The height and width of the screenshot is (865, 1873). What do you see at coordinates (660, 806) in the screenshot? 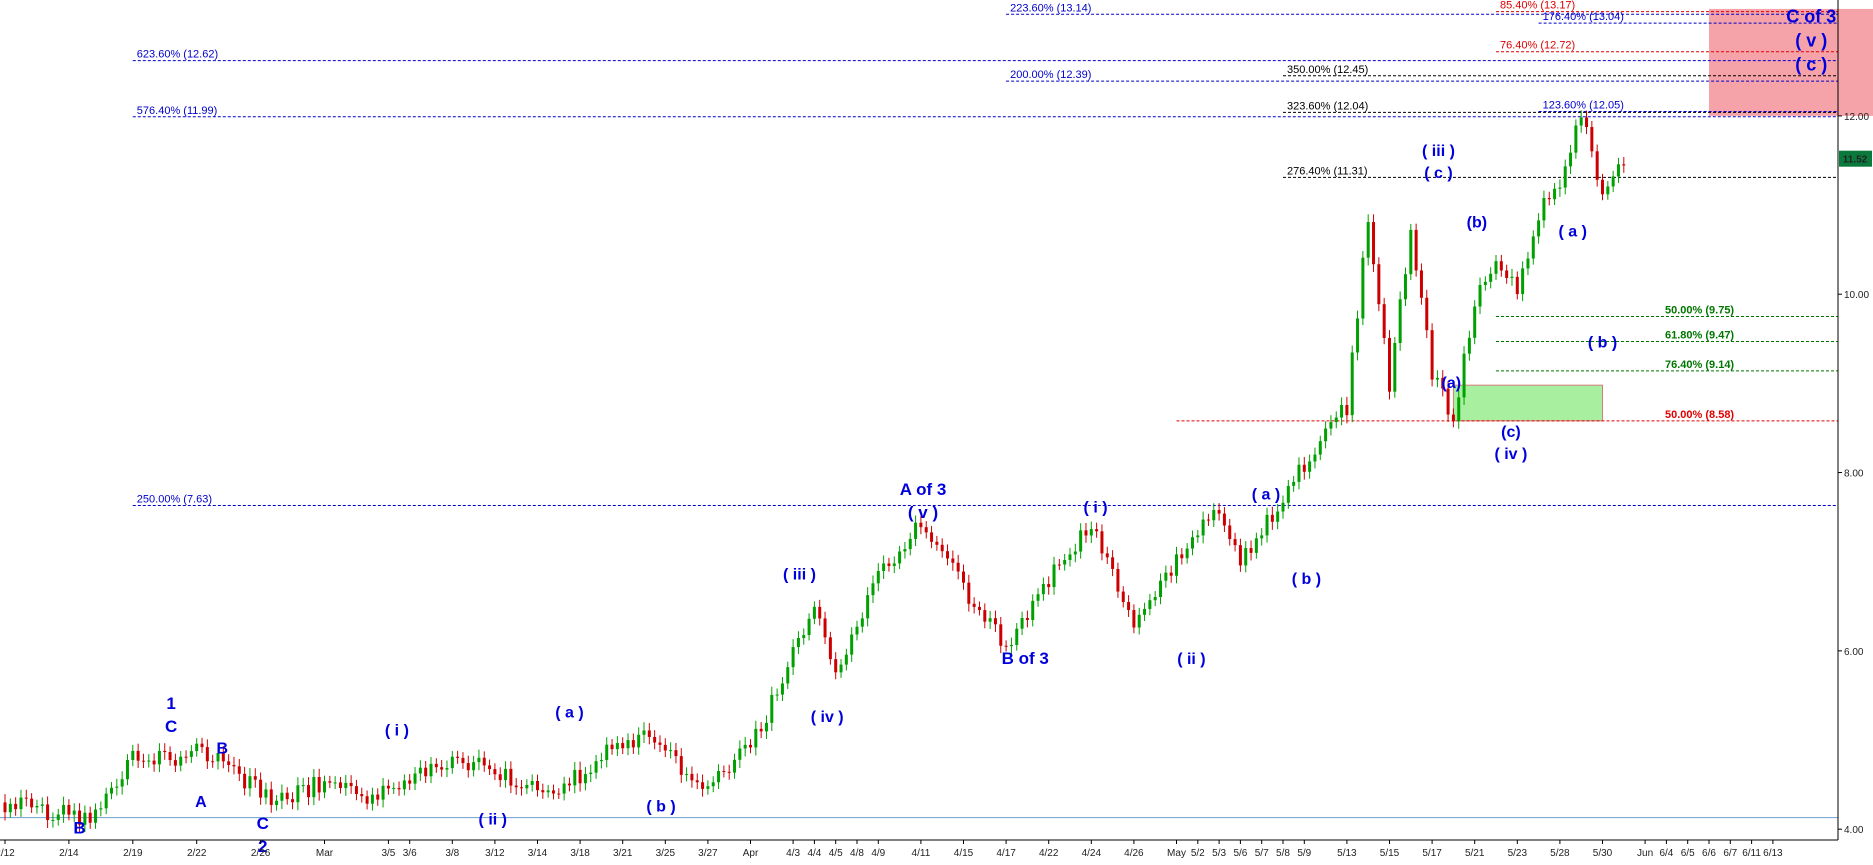
I see `wave-label: ( b )` at bounding box center [660, 806].